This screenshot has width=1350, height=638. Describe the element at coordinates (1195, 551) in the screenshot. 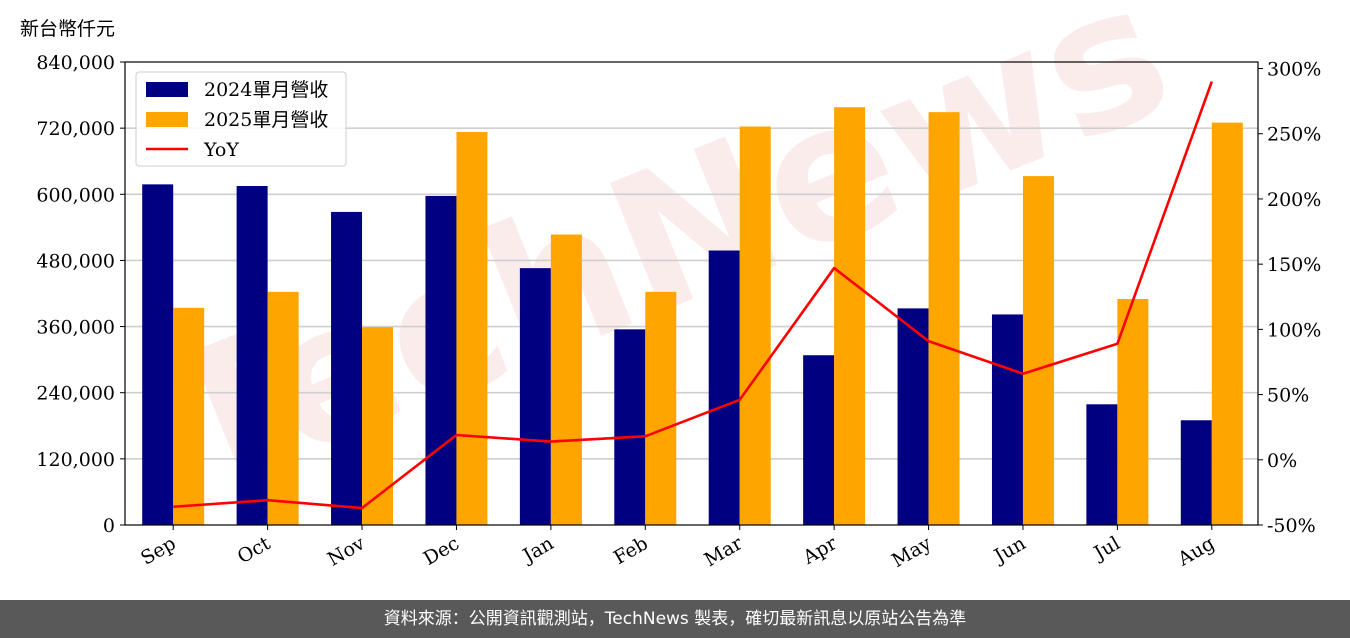

I see `x-tick-label: Aug` at that location.